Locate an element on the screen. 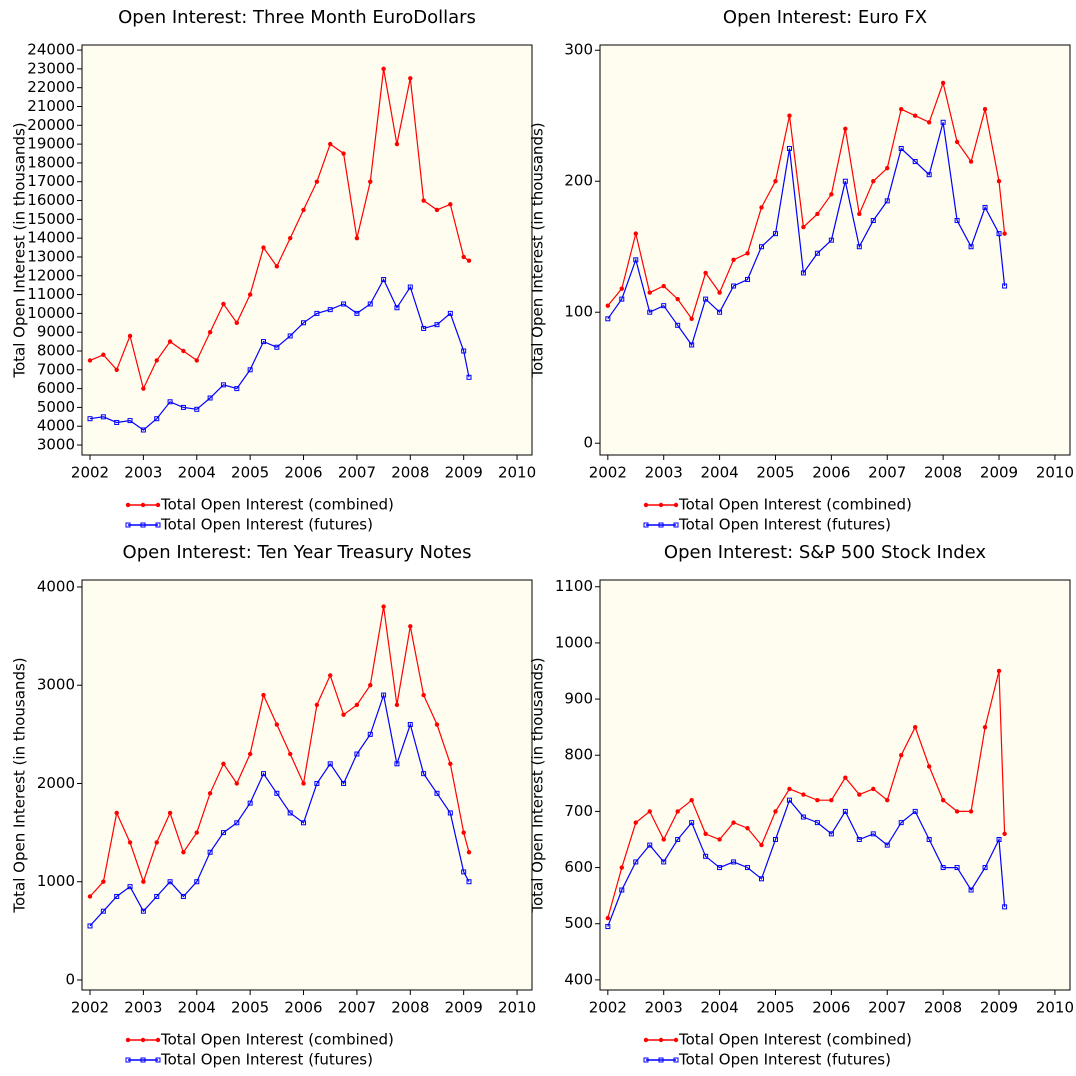  y-tick-label: 4000 is located at coordinates (56, 586).